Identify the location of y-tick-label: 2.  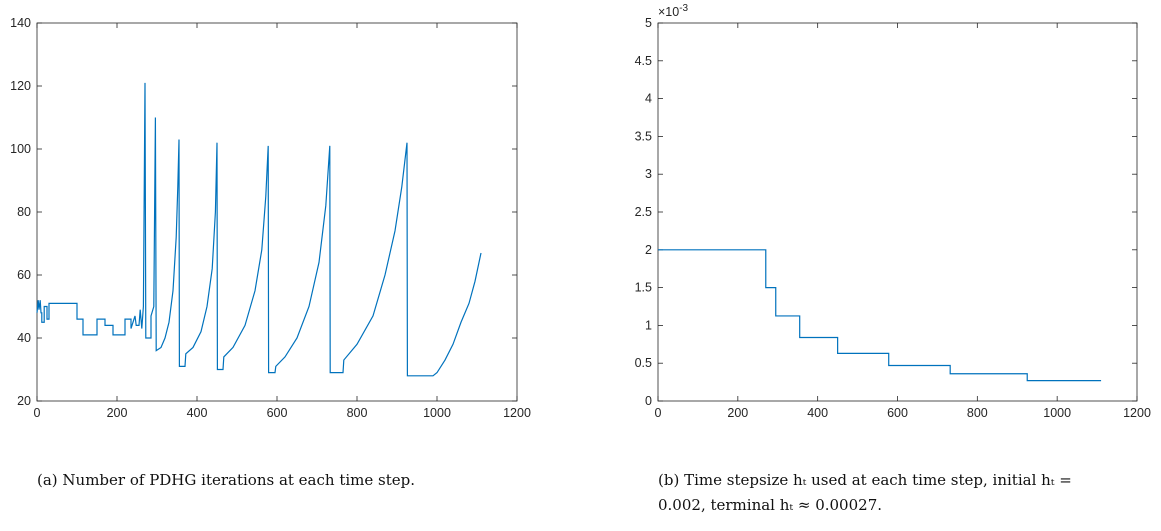
(648, 250).